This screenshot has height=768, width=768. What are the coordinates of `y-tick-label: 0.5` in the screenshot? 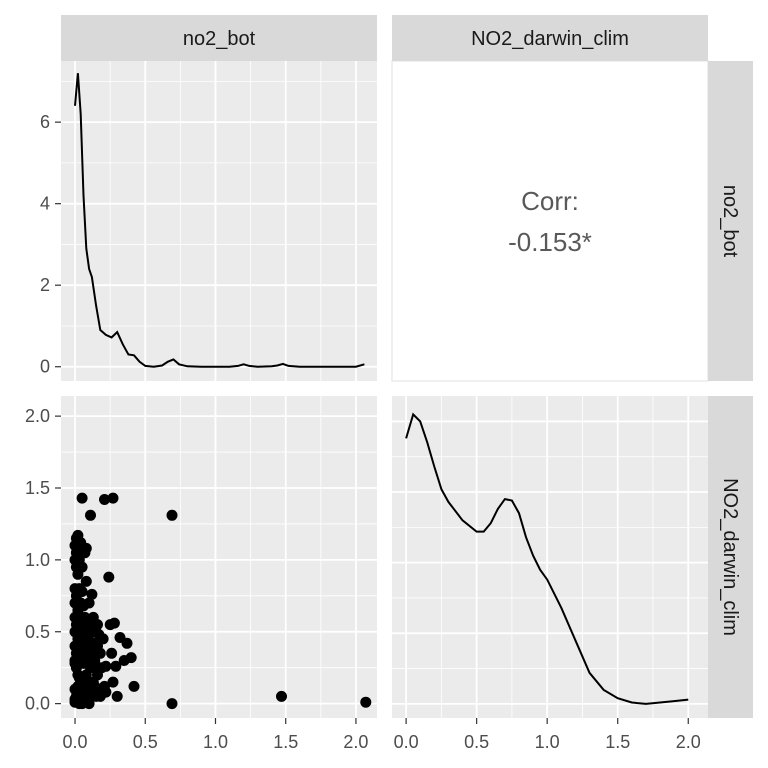 It's located at (37, 632).